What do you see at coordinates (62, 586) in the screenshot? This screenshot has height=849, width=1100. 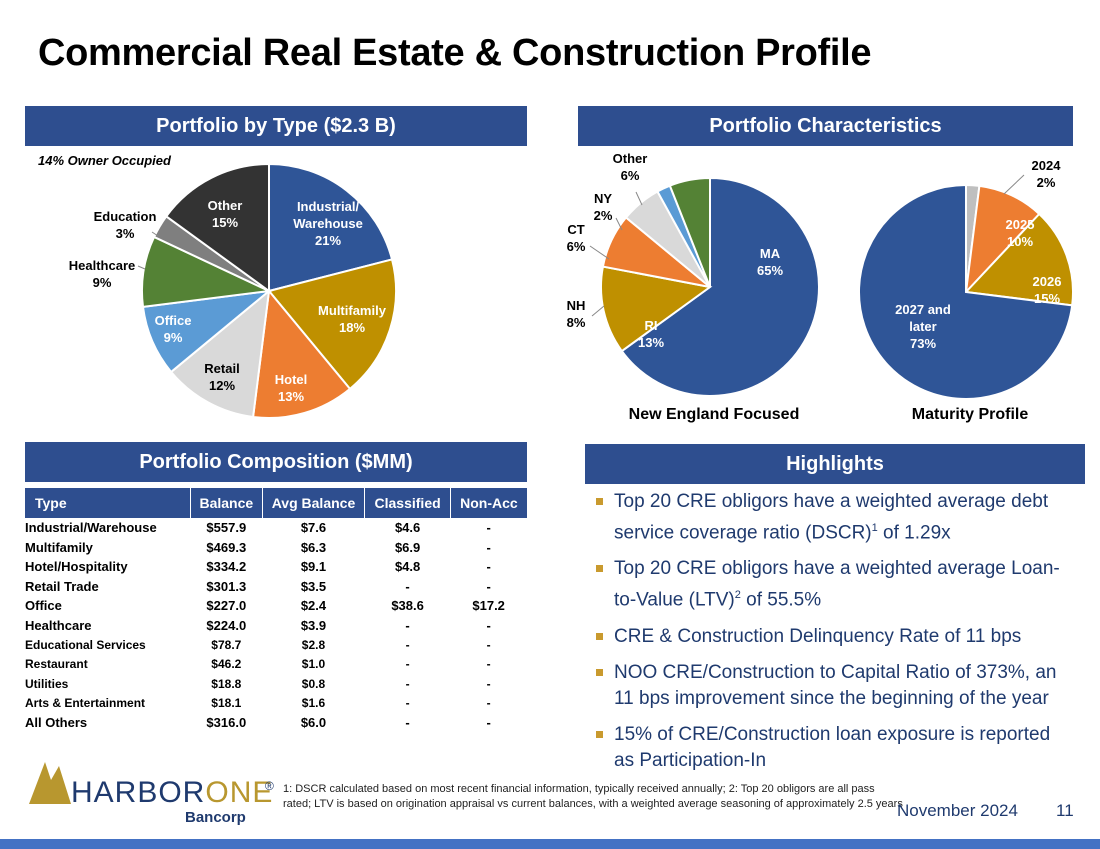 I see `table-cell-type: Retail Trade` at bounding box center [62, 586].